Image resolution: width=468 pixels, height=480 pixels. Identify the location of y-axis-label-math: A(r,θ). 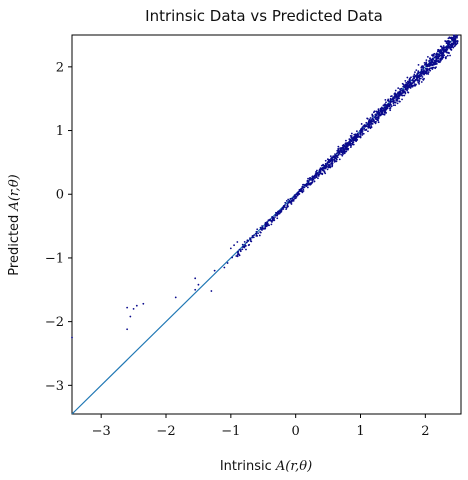
(14, 192).